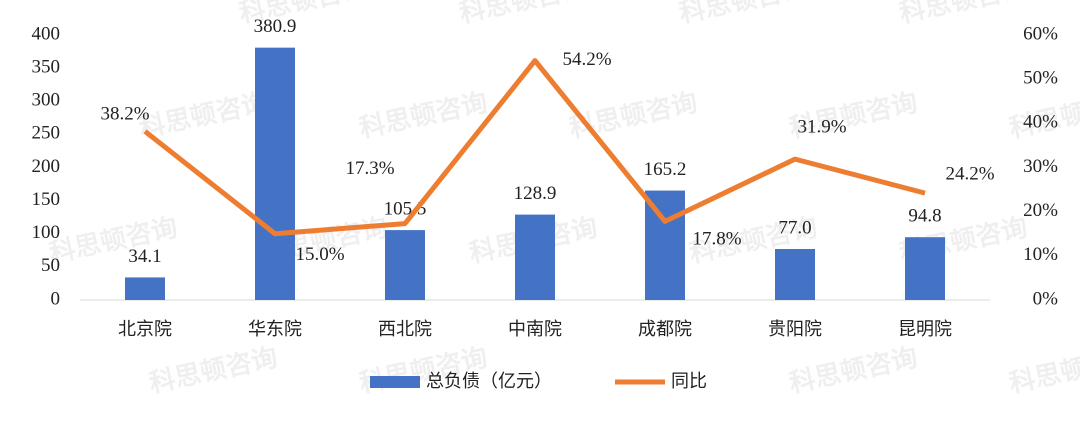  What do you see at coordinates (56, 298) in the screenshot?
I see `y-tick-label: 0` at bounding box center [56, 298].